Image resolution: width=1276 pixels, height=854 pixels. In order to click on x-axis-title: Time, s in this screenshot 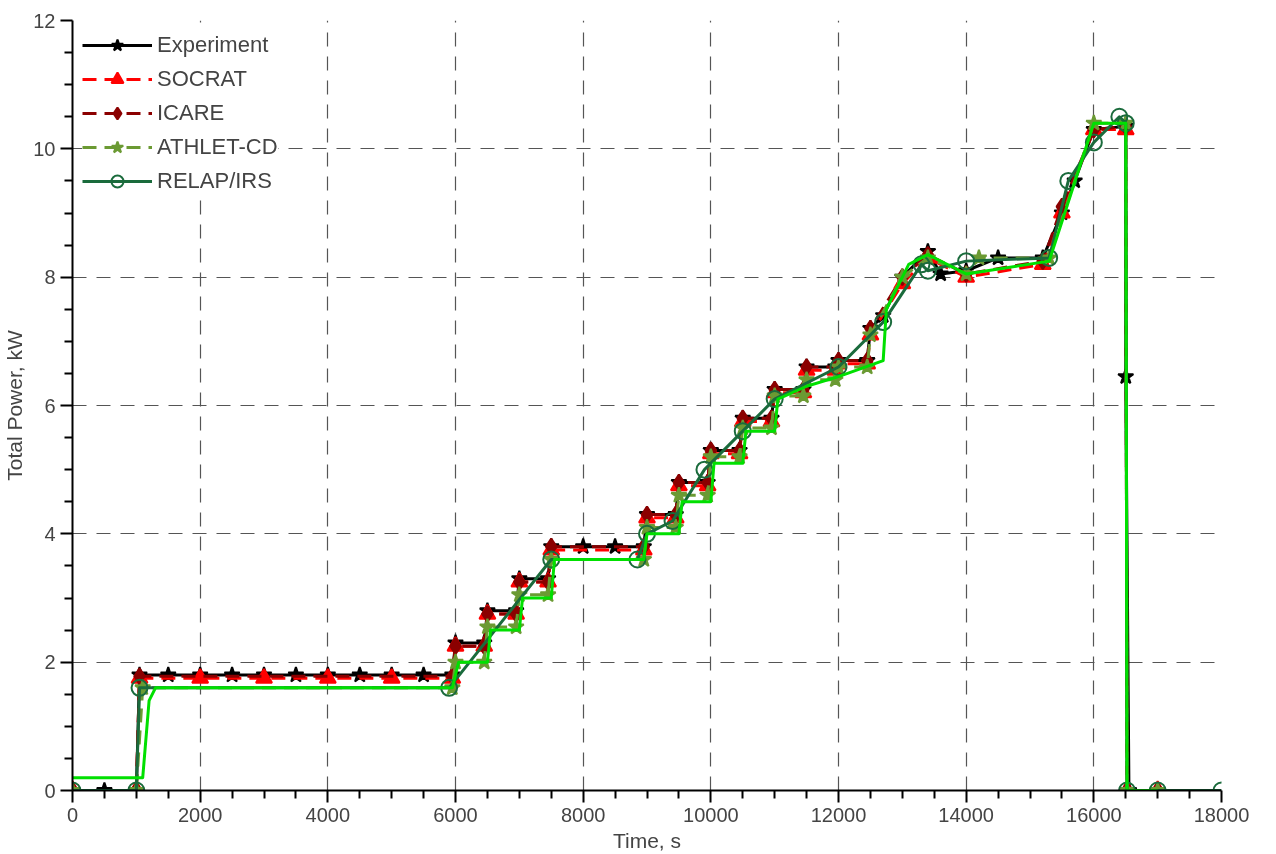, I will do `click(647, 840)`.